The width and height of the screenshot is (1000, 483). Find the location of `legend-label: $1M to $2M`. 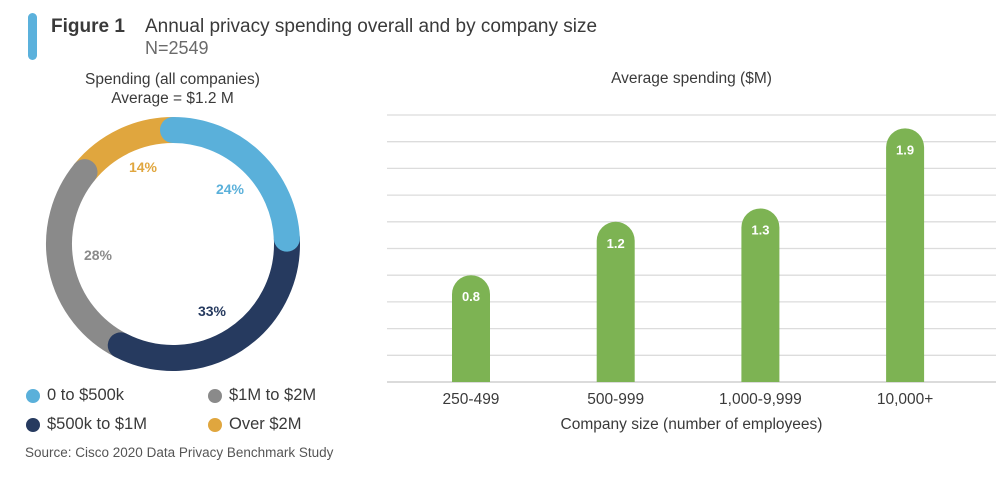

legend-label: $1M to $2M is located at coordinates (273, 395).